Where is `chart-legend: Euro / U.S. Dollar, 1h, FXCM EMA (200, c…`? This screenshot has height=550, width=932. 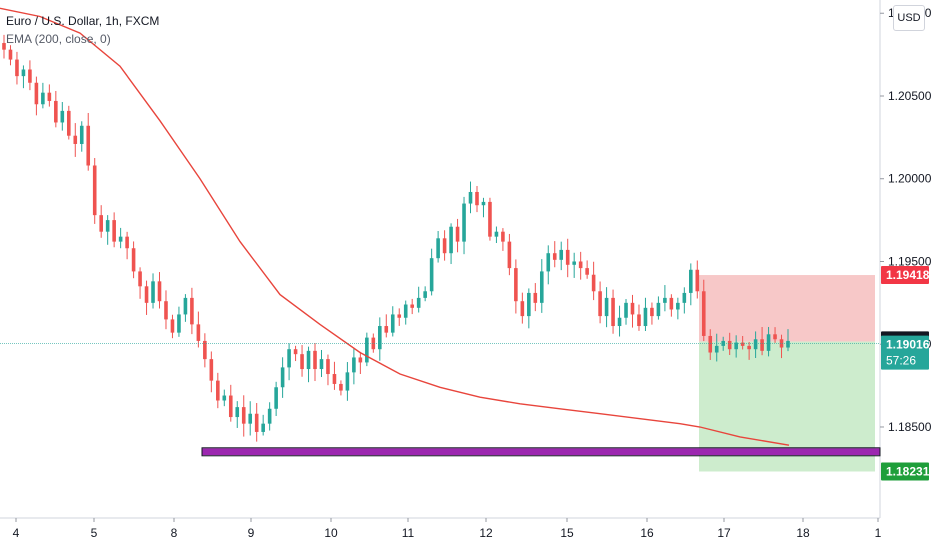
chart-legend: Euro / U.S. Dollar, 1h, FXCM EMA (200, c… is located at coordinates (82, 30).